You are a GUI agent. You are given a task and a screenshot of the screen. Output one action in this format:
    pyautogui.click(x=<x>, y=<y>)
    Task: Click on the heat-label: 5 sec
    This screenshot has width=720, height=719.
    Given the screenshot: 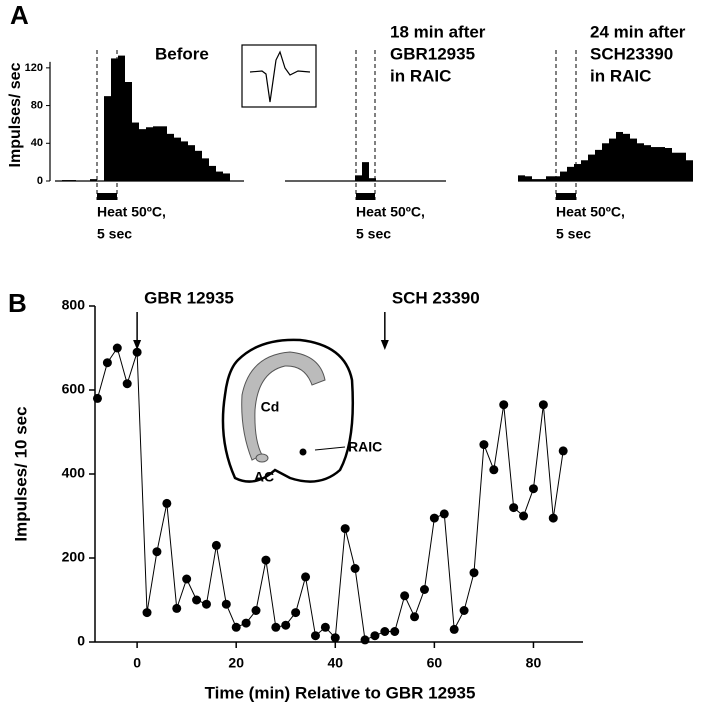 What is the action you would take?
    pyautogui.click(x=573, y=234)
    